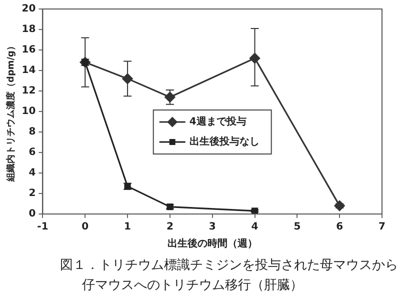 Image resolution: width=400 pixels, height=302 pixels. What do you see at coordinates (254, 227) in the screenshot?
I see `x-tick-label: 4` at bounding box center [254, 227].